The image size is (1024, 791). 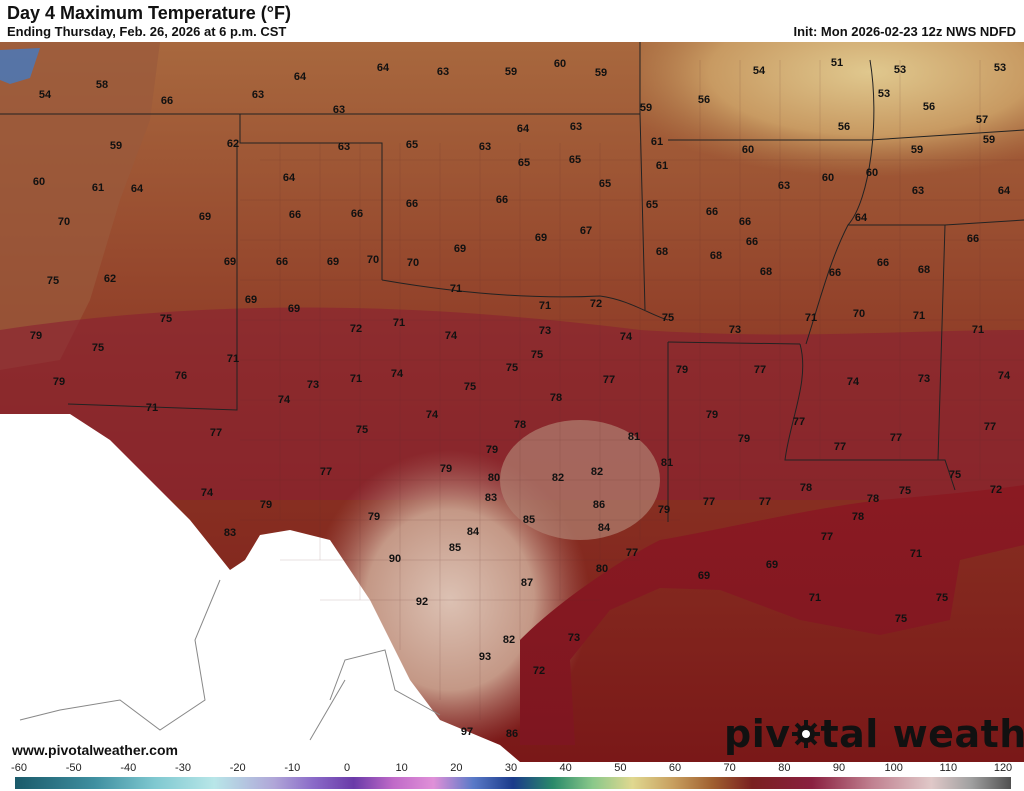 What do you see at coordinates (922, 734) in the screenshot?
I see `logo-text-suffix: tal weather` at bounding box center [922, 734].